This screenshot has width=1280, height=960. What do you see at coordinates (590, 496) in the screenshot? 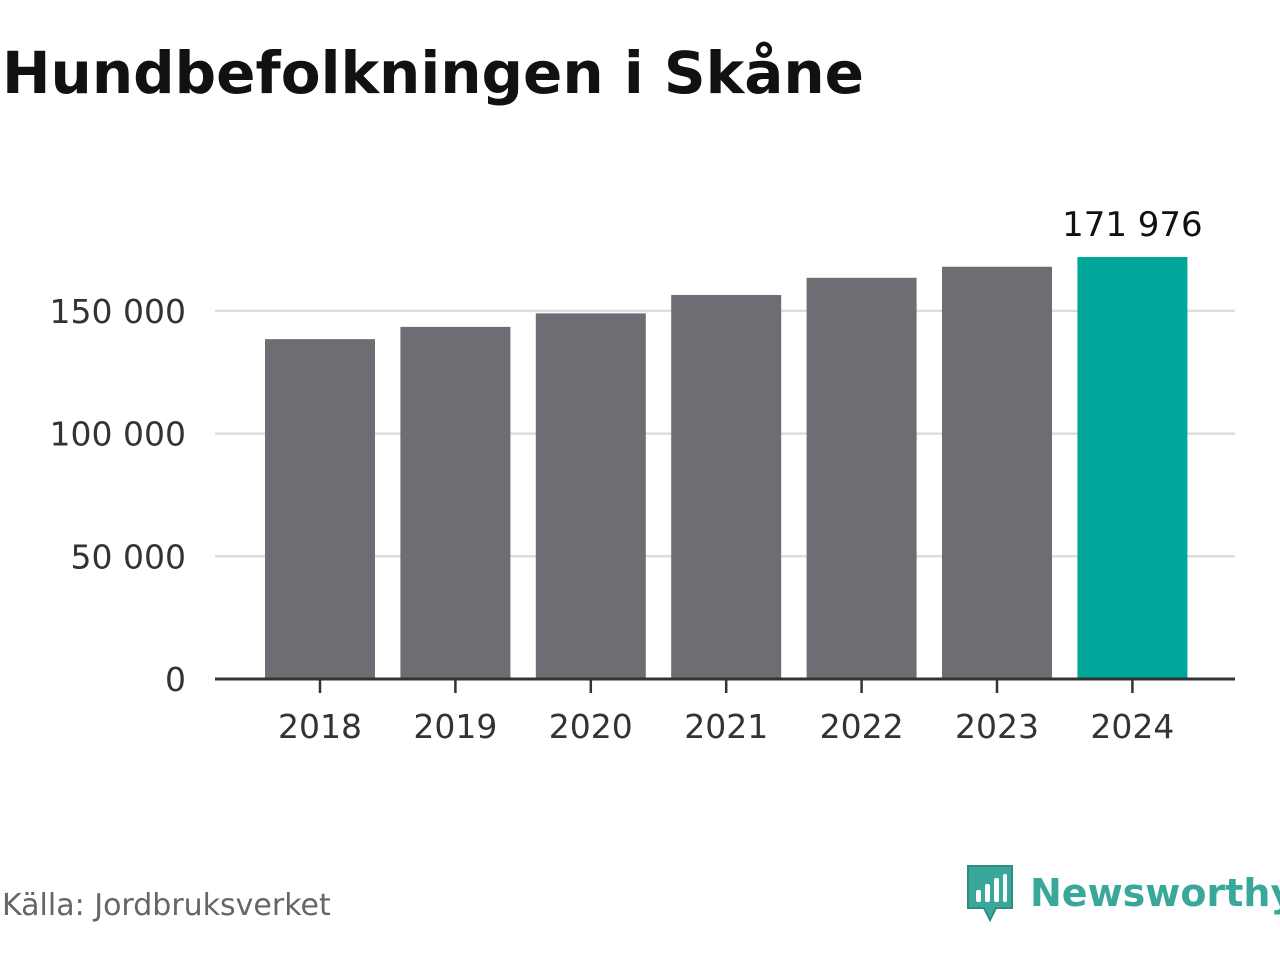
I see `bar-2020` at bounding box center [590, 496].